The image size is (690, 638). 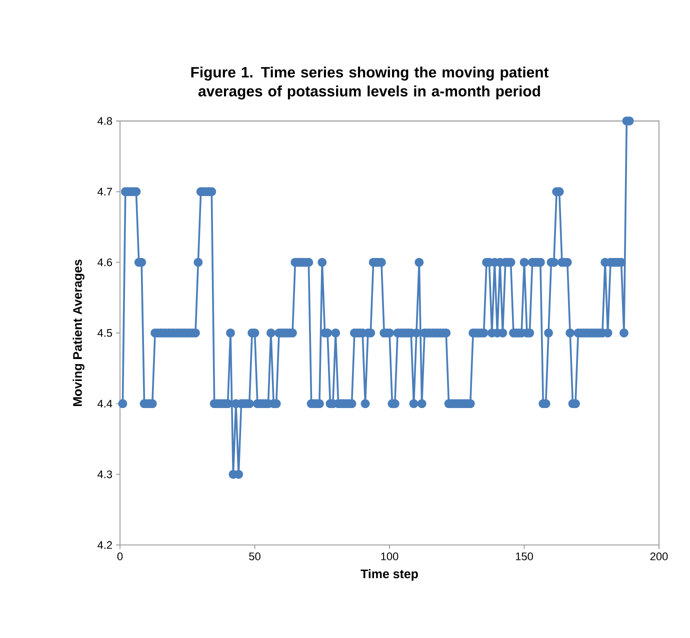 What do you see at coordinates (659, 556) in the screenshot?
I see `x-tick-label: 200` at bounding box center [659, 556].